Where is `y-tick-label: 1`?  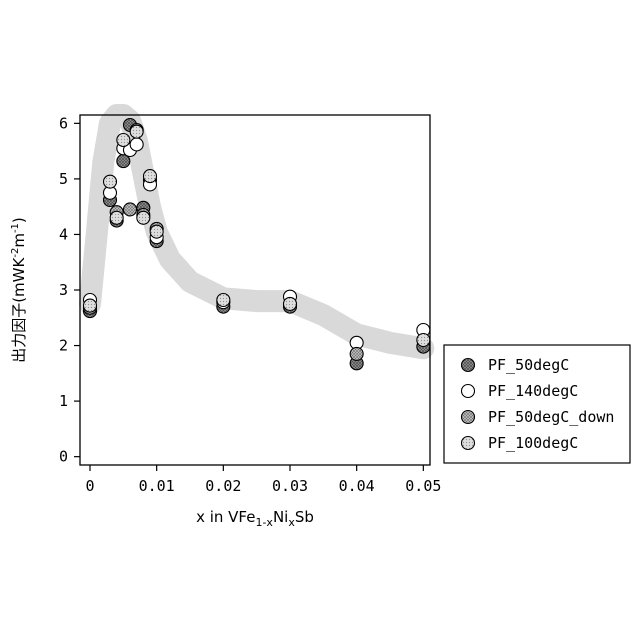 y-tick-label: 1 is located at coordinates (63, 401).